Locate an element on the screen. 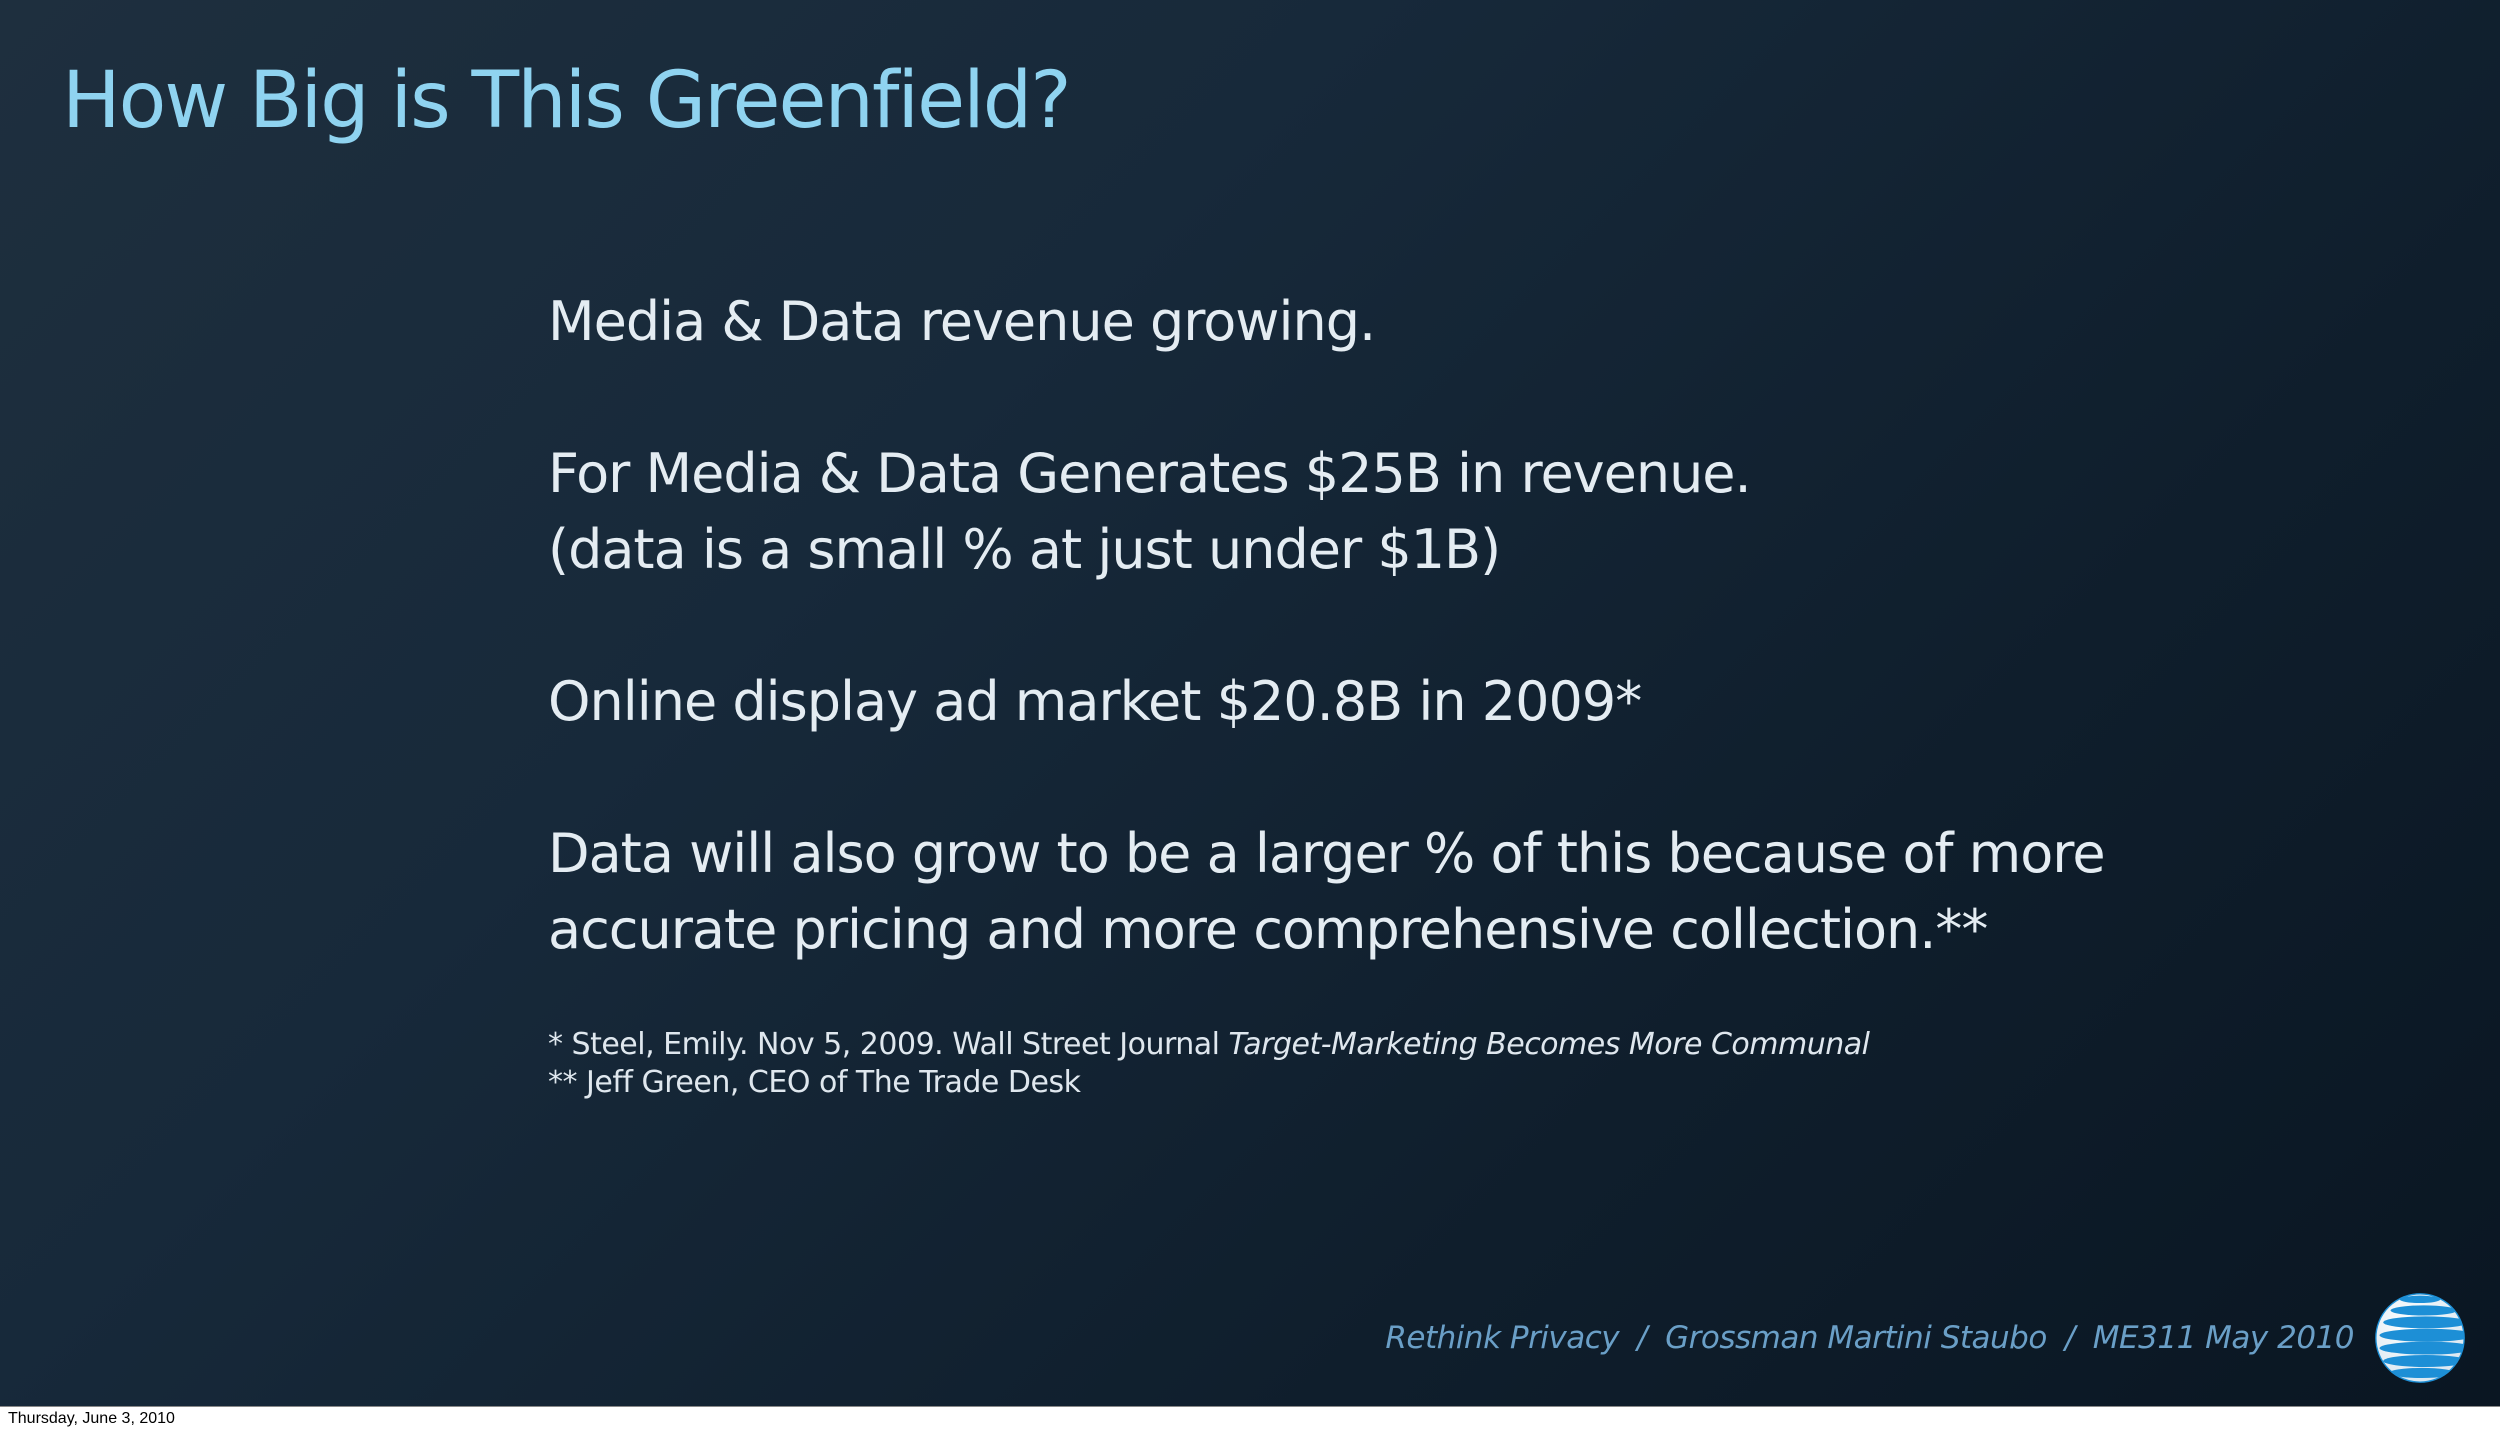  caption-divider is located at coordinates (1250, 1406).